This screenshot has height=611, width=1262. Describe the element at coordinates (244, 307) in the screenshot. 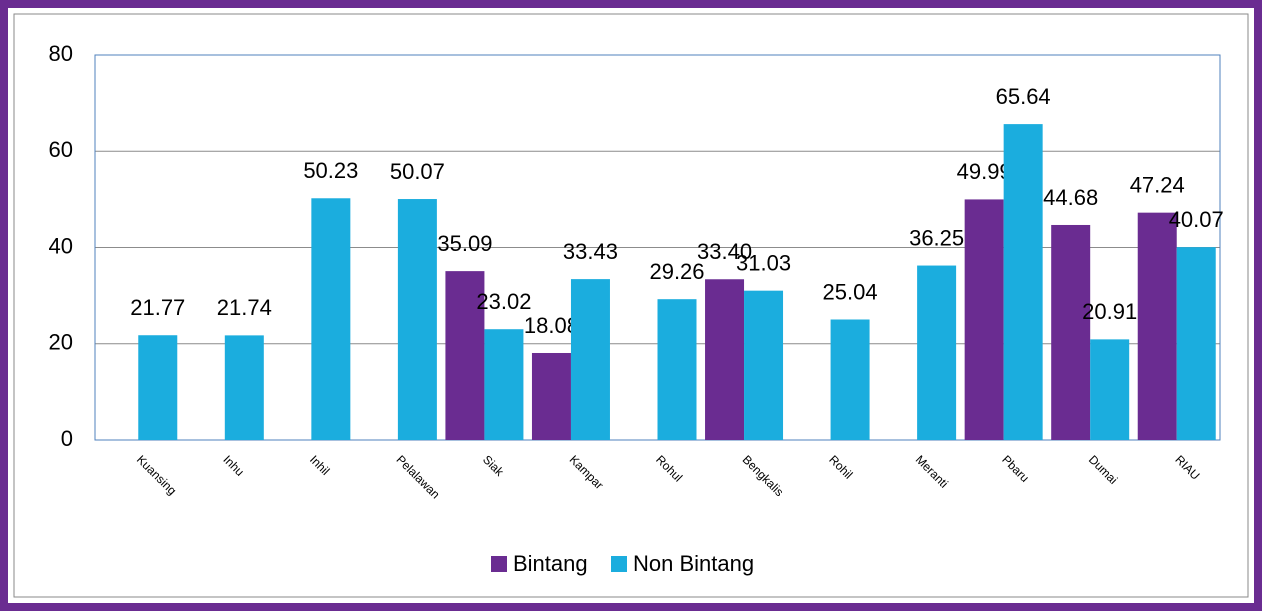

I see `data-label: 21.74` at that location.